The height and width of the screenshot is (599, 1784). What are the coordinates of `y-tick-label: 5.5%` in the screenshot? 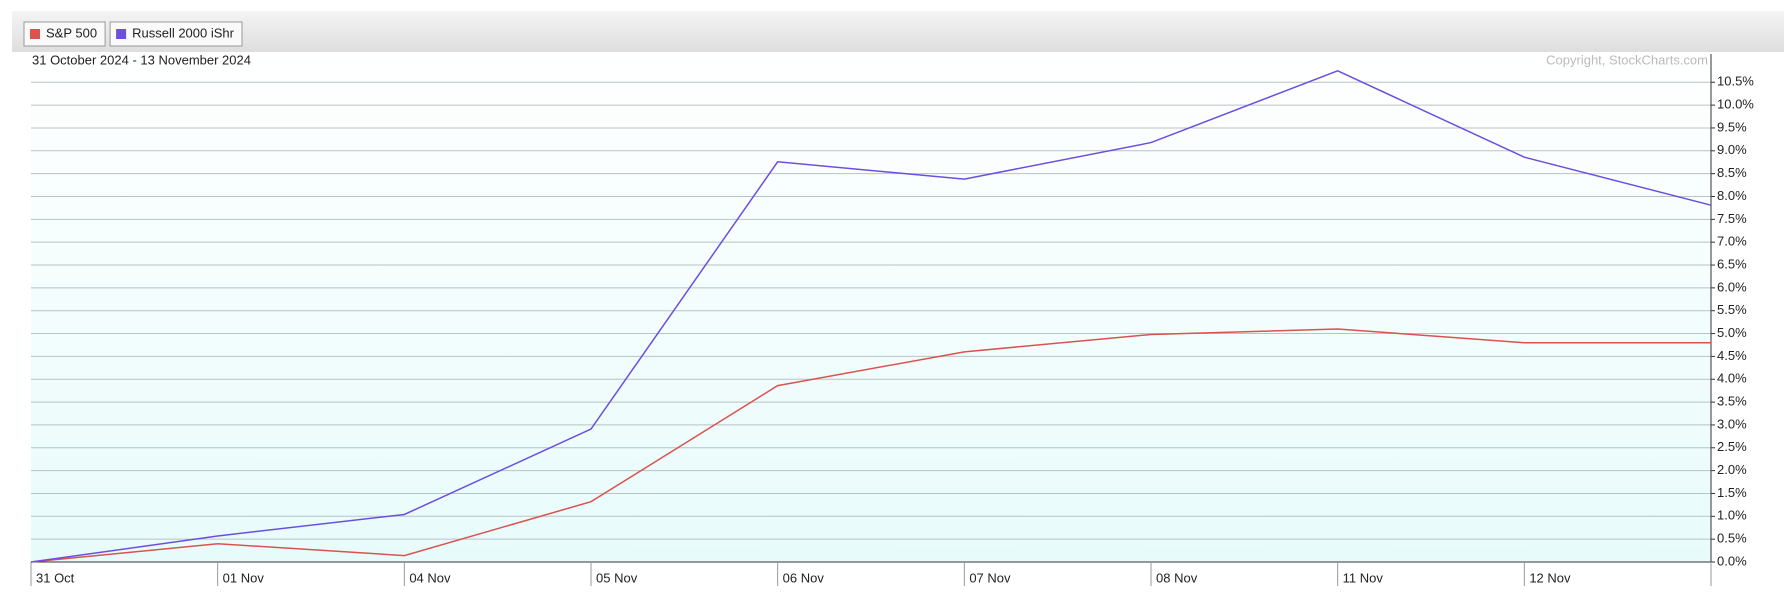 It's located at (1732, 309).